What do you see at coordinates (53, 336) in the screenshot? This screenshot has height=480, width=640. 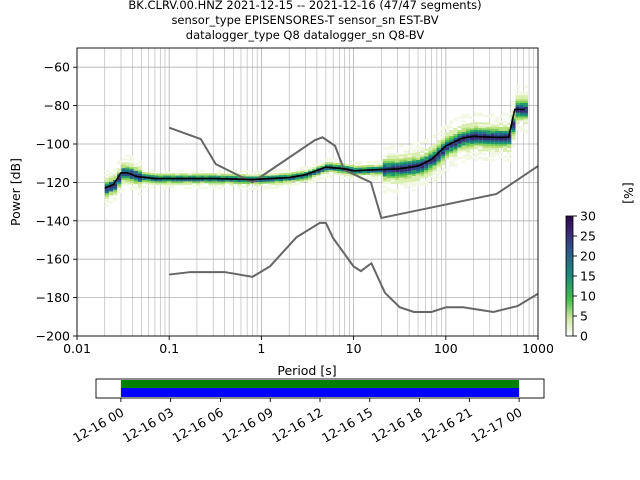 I see `y-tick-label: −200` at bounding box center [53, 336].